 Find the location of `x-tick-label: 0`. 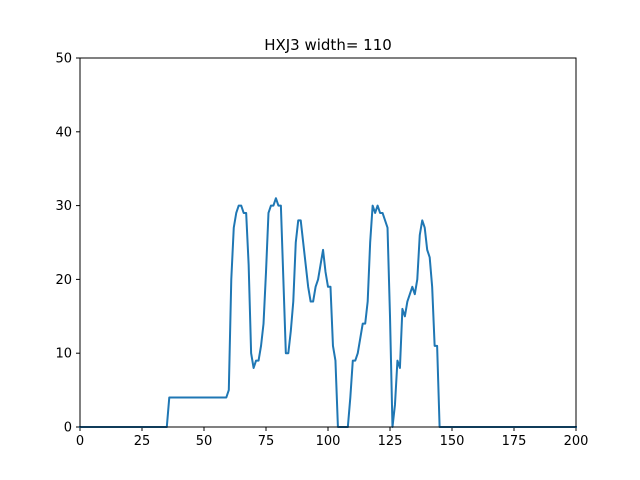

x-tick-label: 0 is located at coordinates (80, 441).